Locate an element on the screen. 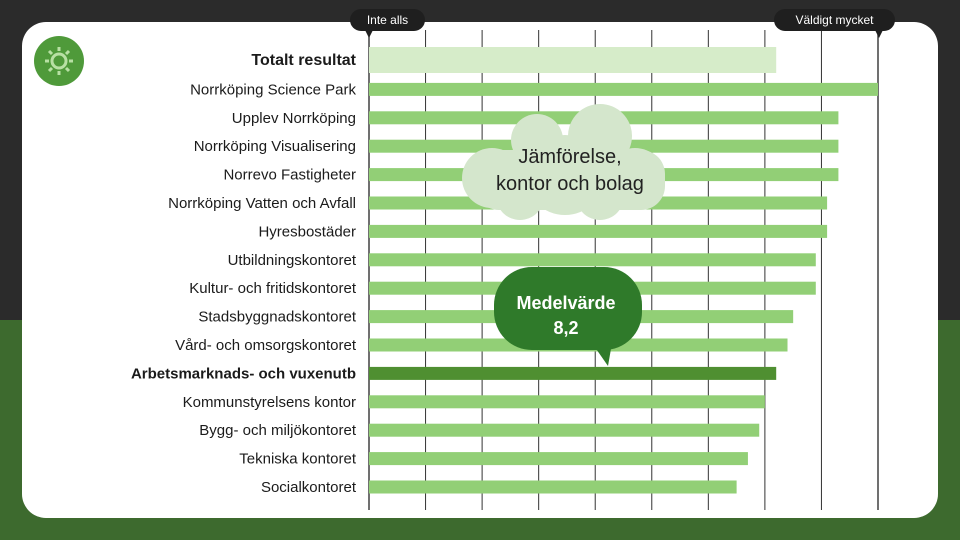  category-label: Bygg- och miljökontoret is located at coordinates (278, 430).